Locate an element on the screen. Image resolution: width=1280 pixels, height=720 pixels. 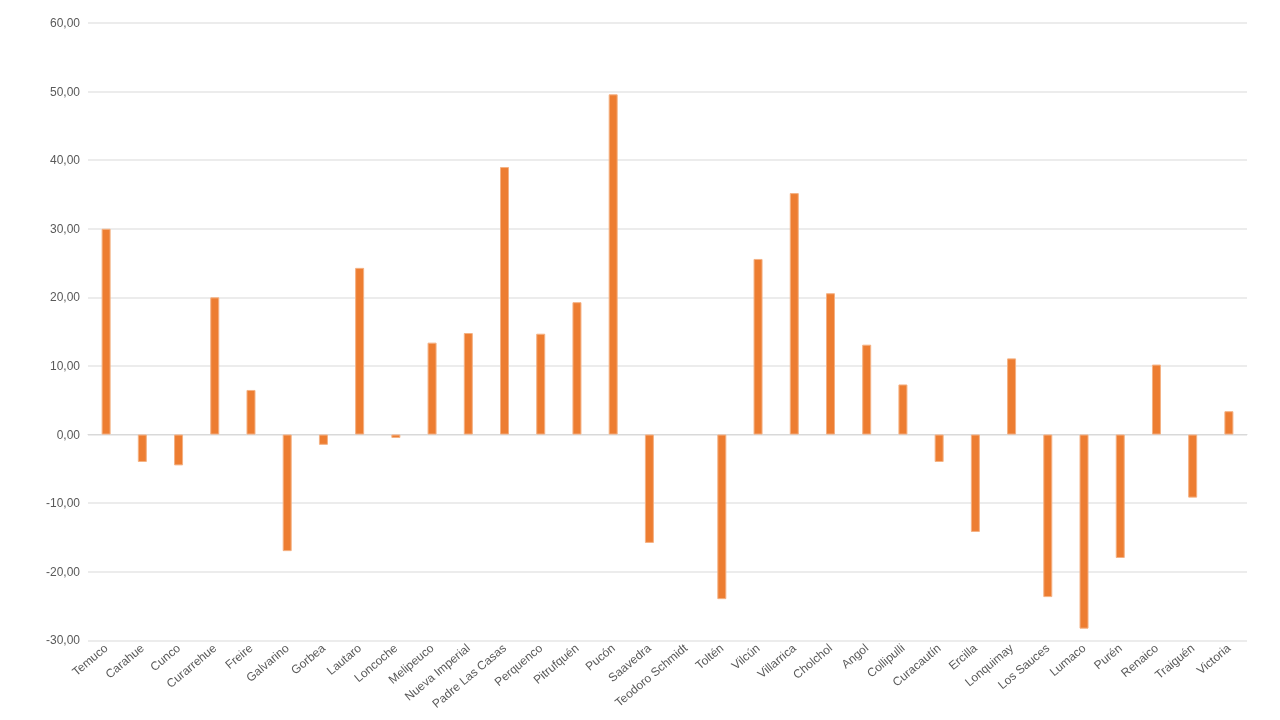
y-tick-label: 60,00 is located at coordinates (65, 23).